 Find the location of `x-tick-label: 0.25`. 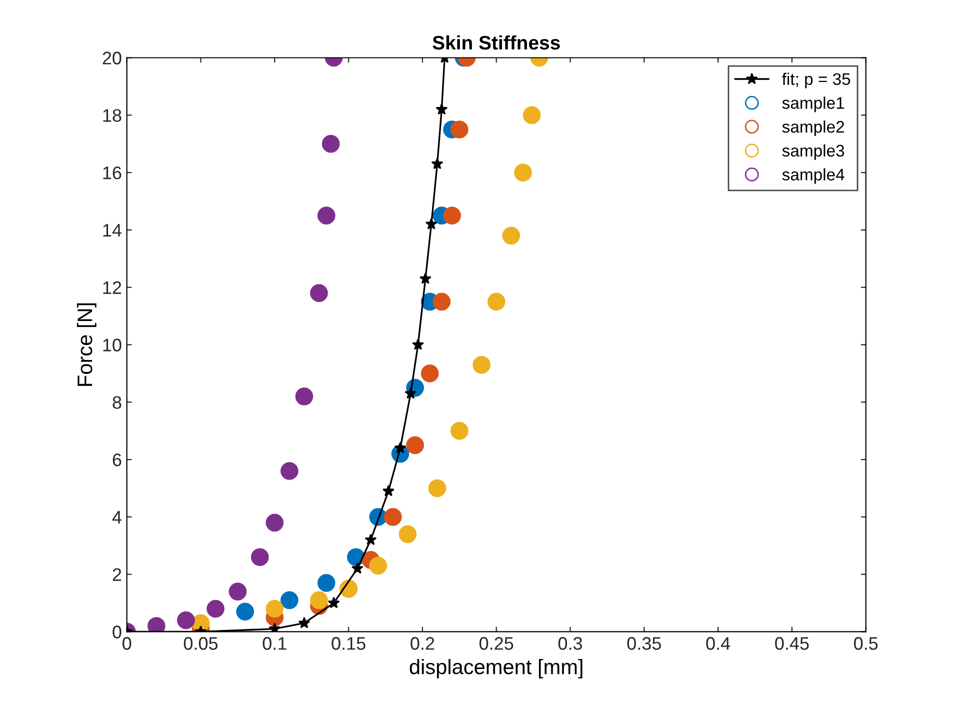

x-tick-label: 0.25 is located at coordinates (496, 643).